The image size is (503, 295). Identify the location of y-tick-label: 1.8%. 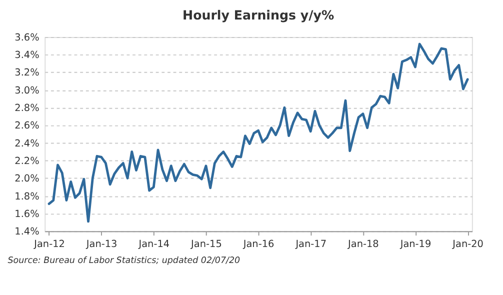
(27, 196).